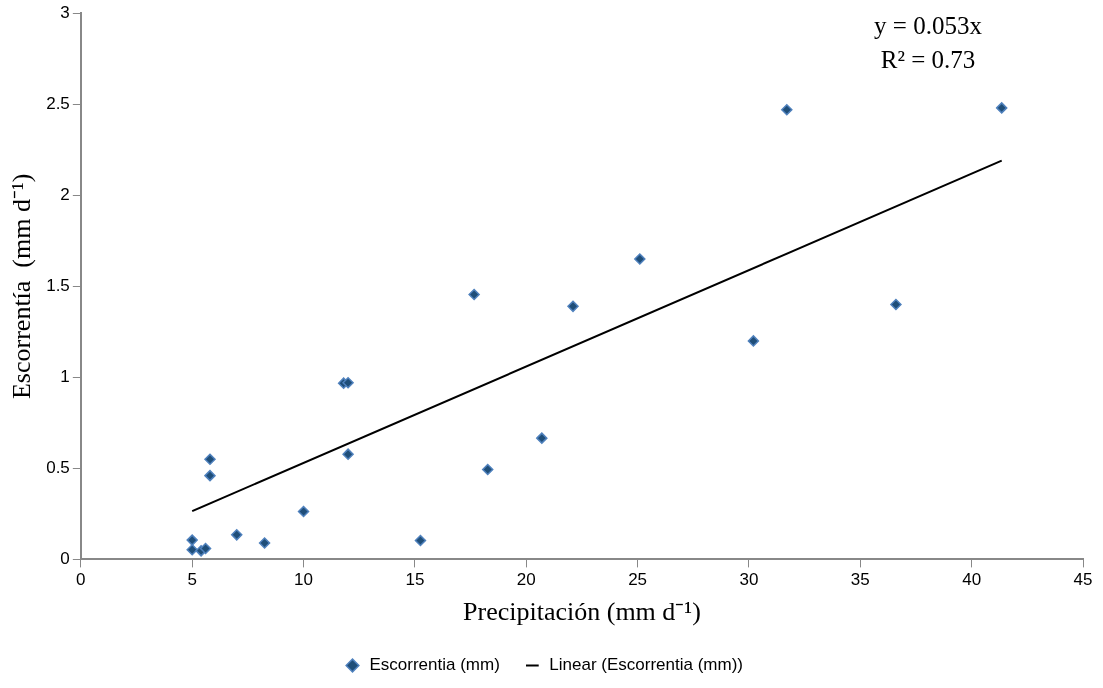 The width and height of the screenshot is (1103, 688). Describe the element at coordinates (65, 12) in the screenshot. I see `y-tick-label: 3` at that location.